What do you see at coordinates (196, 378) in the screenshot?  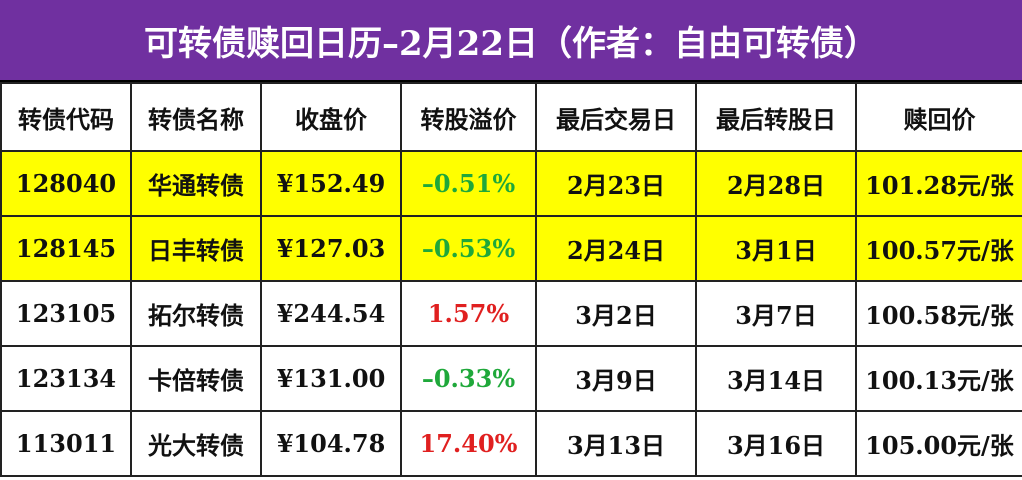 I see `table-cell: 卡倍转债` at bounding box center [196, 378].